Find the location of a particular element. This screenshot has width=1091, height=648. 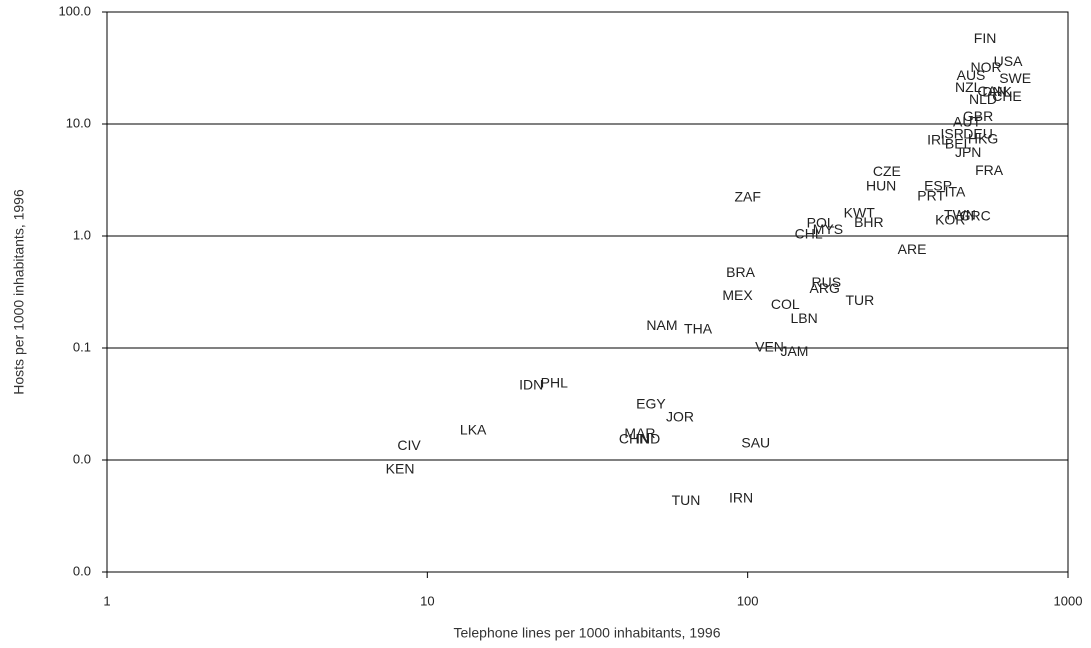

point-label: KEN is located at coordinates (400, 468).